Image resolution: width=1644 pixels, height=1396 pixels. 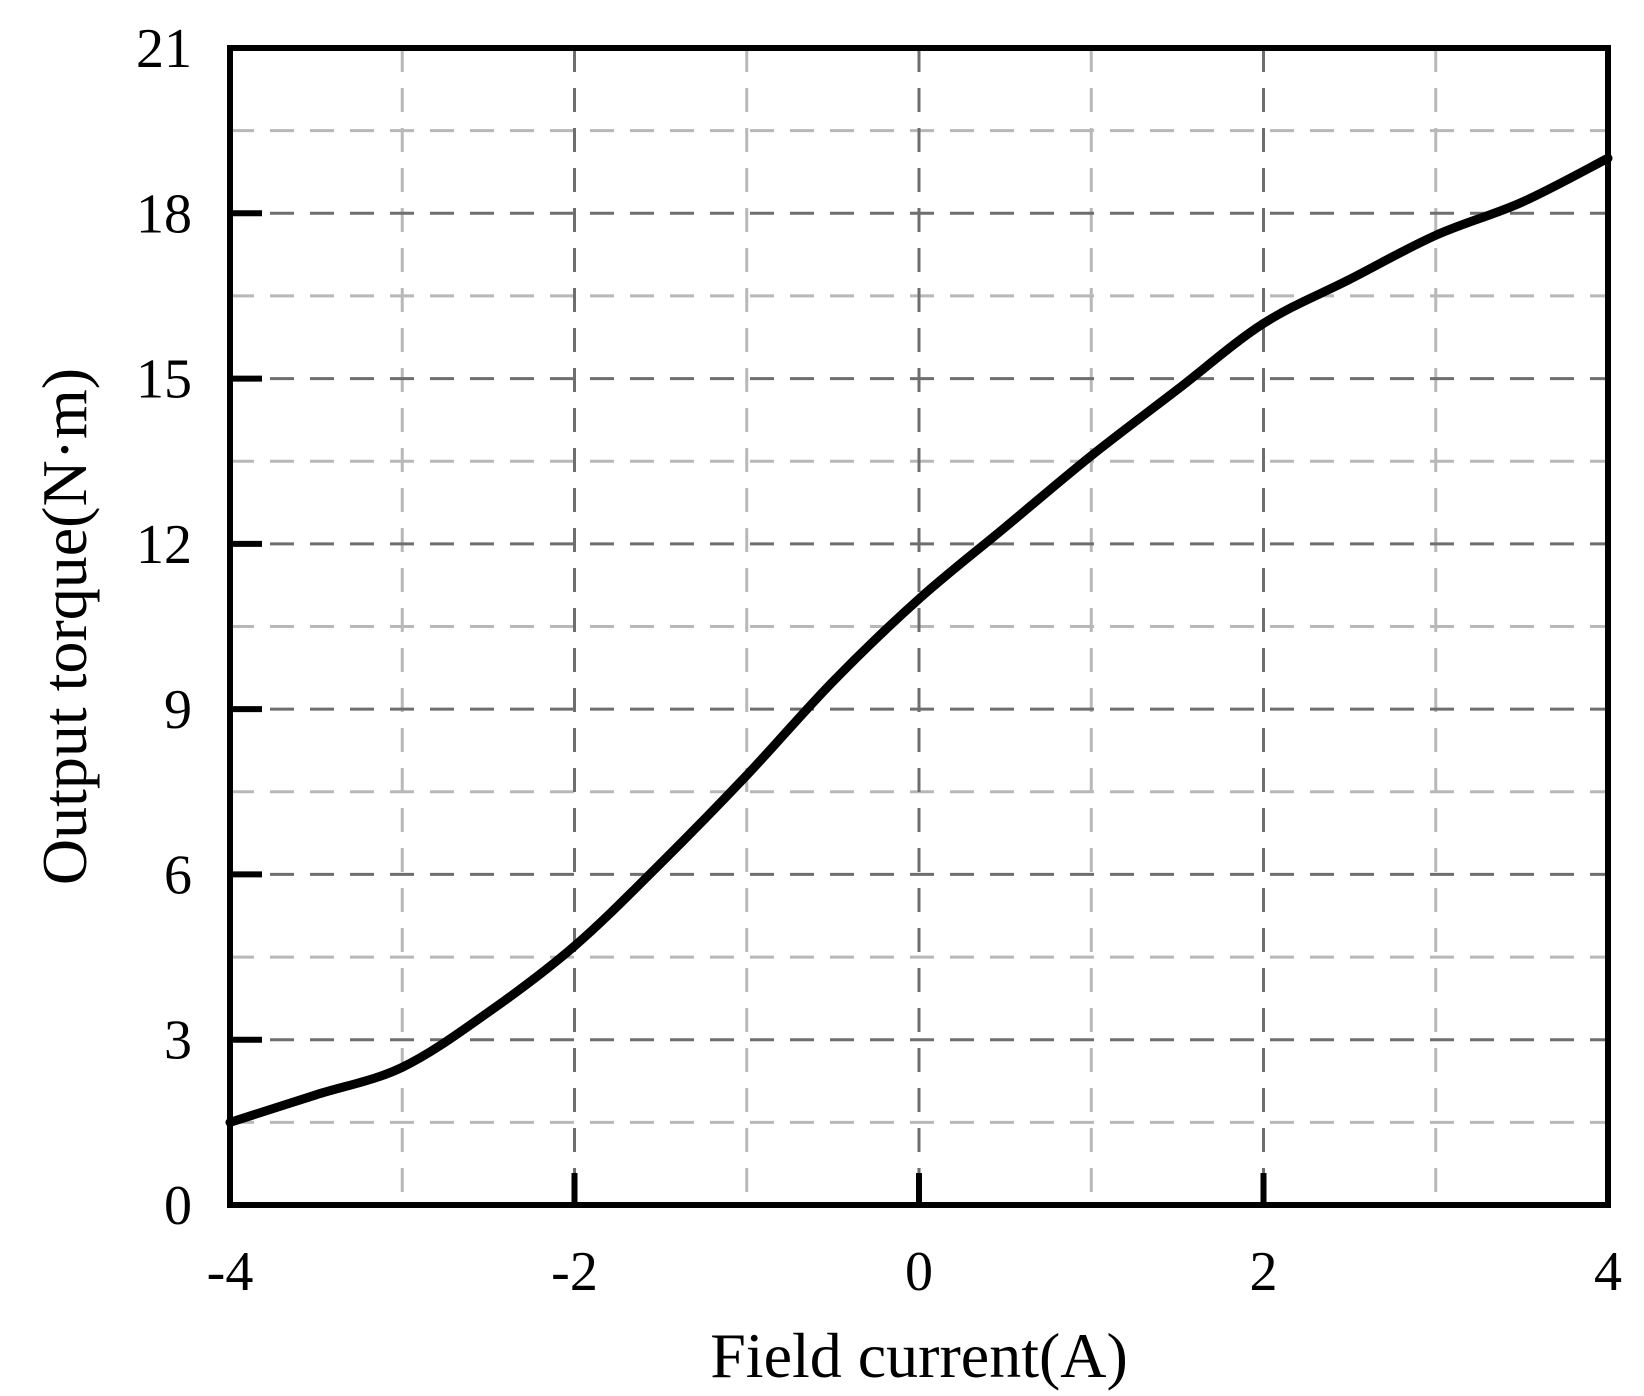 I want to click on x-tick-label: 4, so click(x=1608, y=1272).